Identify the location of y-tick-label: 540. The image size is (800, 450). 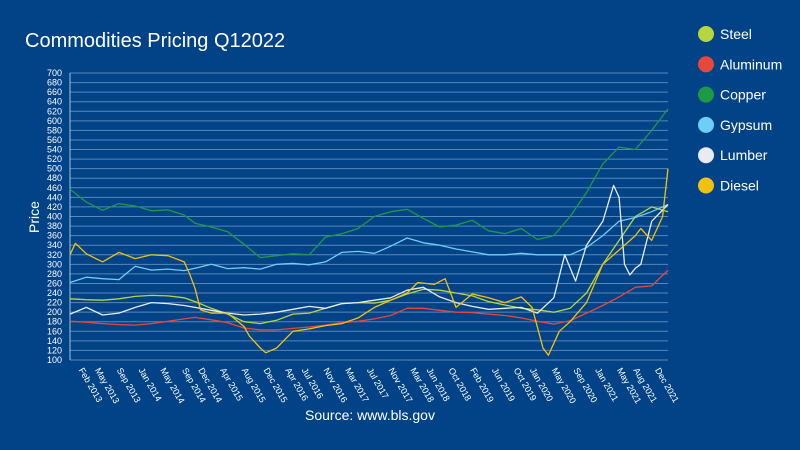
(54, 150).